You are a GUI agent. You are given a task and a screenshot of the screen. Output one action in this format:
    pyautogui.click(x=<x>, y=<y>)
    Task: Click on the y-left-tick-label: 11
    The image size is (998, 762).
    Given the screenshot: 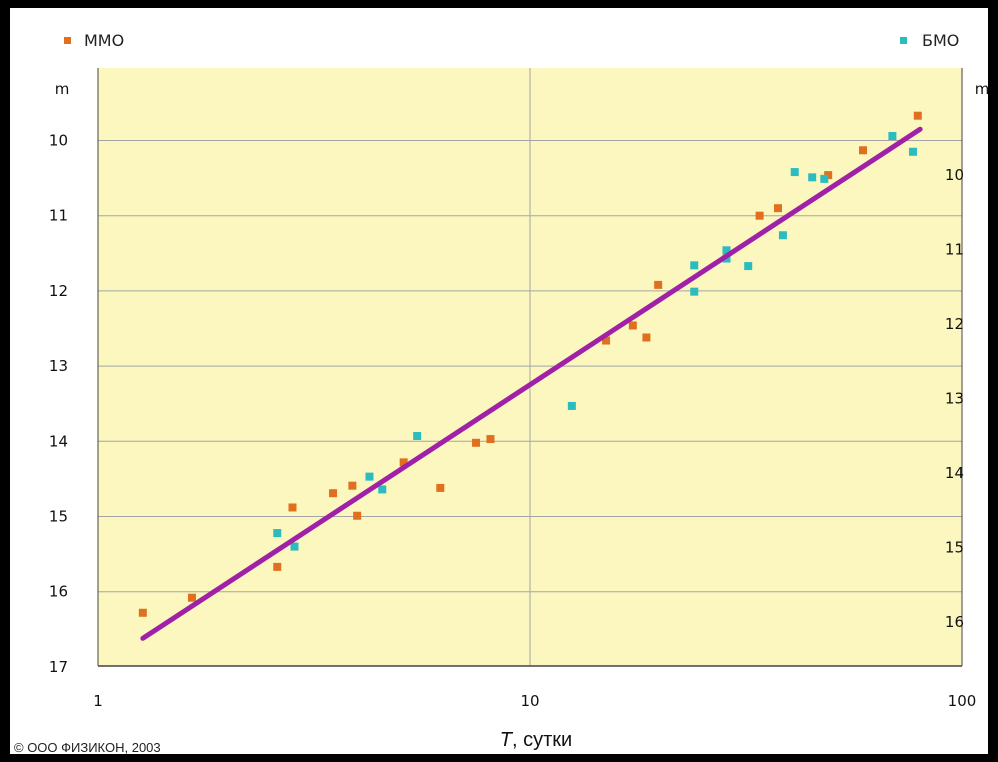 What is the action you would take?
    pyautogui.click(x=58, y=216)
    